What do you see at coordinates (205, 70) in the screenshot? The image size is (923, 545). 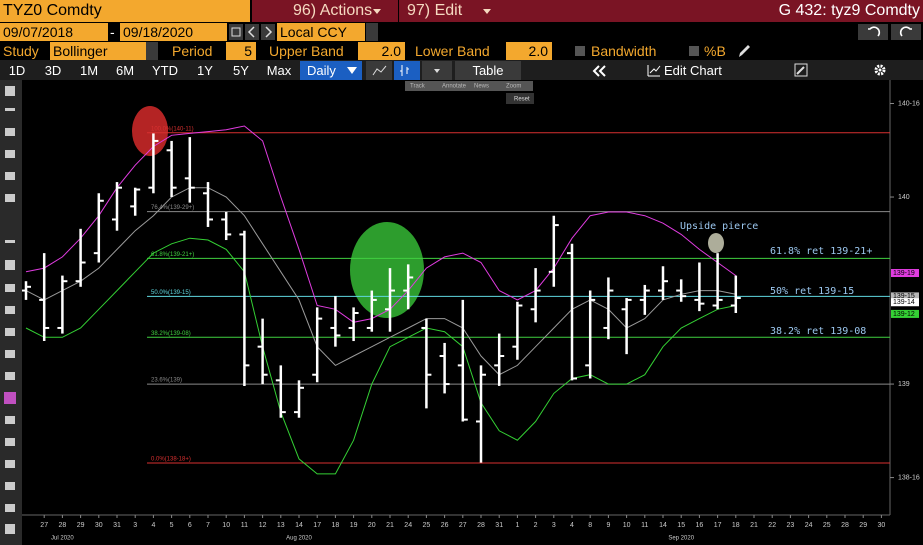 I see `period-button: 1Y` at bounding box center [205, 70].